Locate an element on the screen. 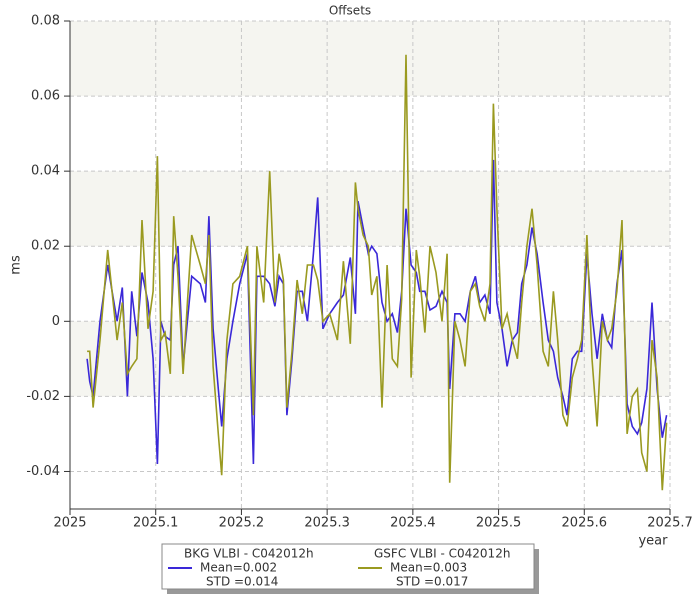 Image resolution: width=700 pixels, height=600 pixels. x-axis-label: year is located at coordinates (653, 541).